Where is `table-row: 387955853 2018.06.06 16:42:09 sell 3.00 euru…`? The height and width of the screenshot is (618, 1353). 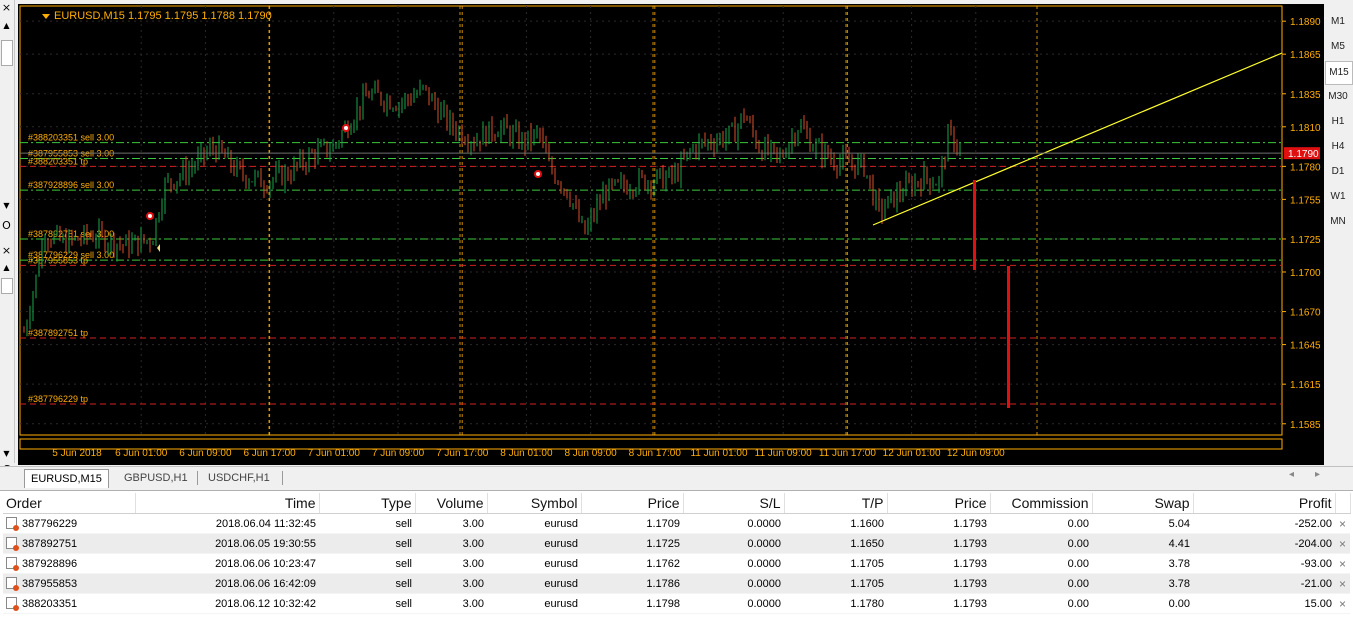 table-row: 387955853 2018.06.06 16:42:09 sell 3.00 euru… is located at coordinates (676, 583).